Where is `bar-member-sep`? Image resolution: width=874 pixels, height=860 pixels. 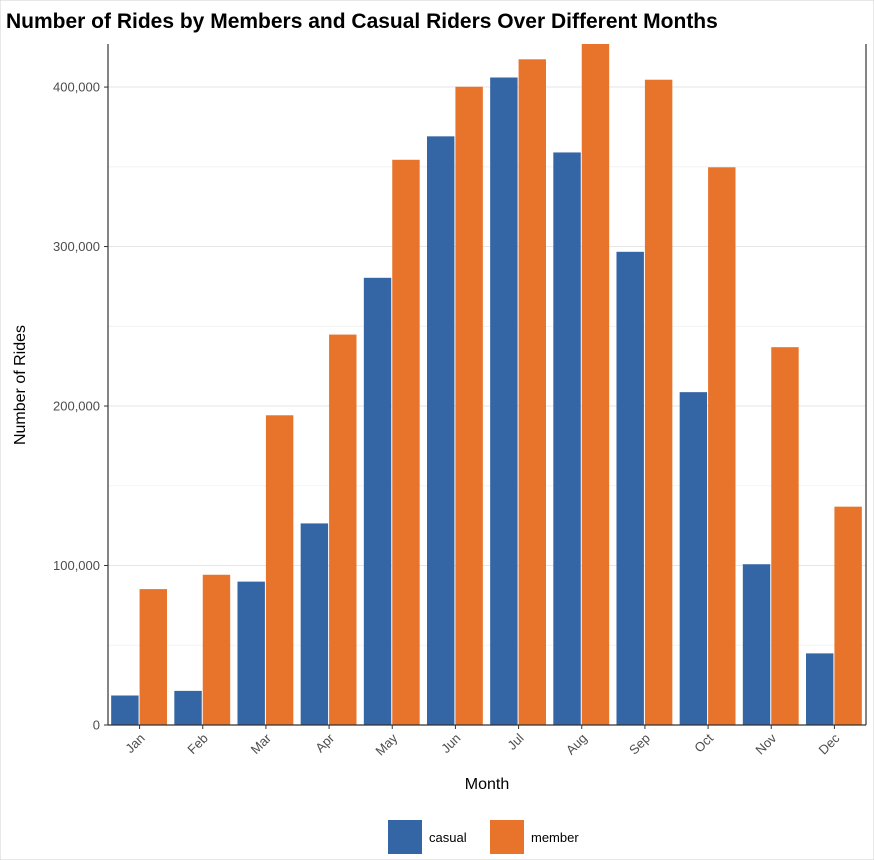
bar-member-sep is located at coordinates (658, 402).